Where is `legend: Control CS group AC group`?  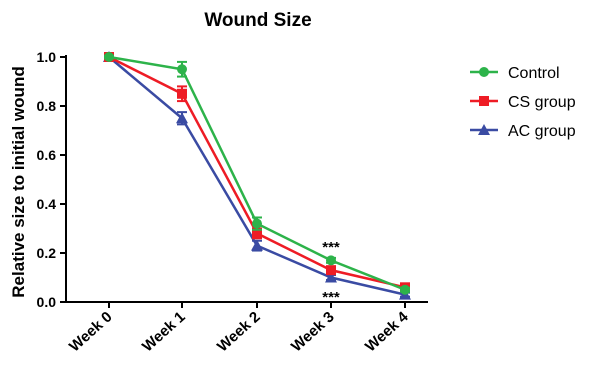
legend: Control CS group AC group is located at coordinates (523, 102).